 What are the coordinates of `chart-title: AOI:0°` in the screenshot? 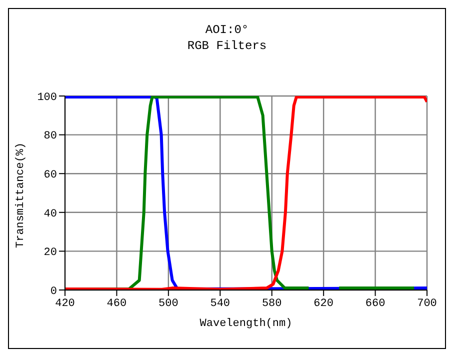 It's located at (227, 30).